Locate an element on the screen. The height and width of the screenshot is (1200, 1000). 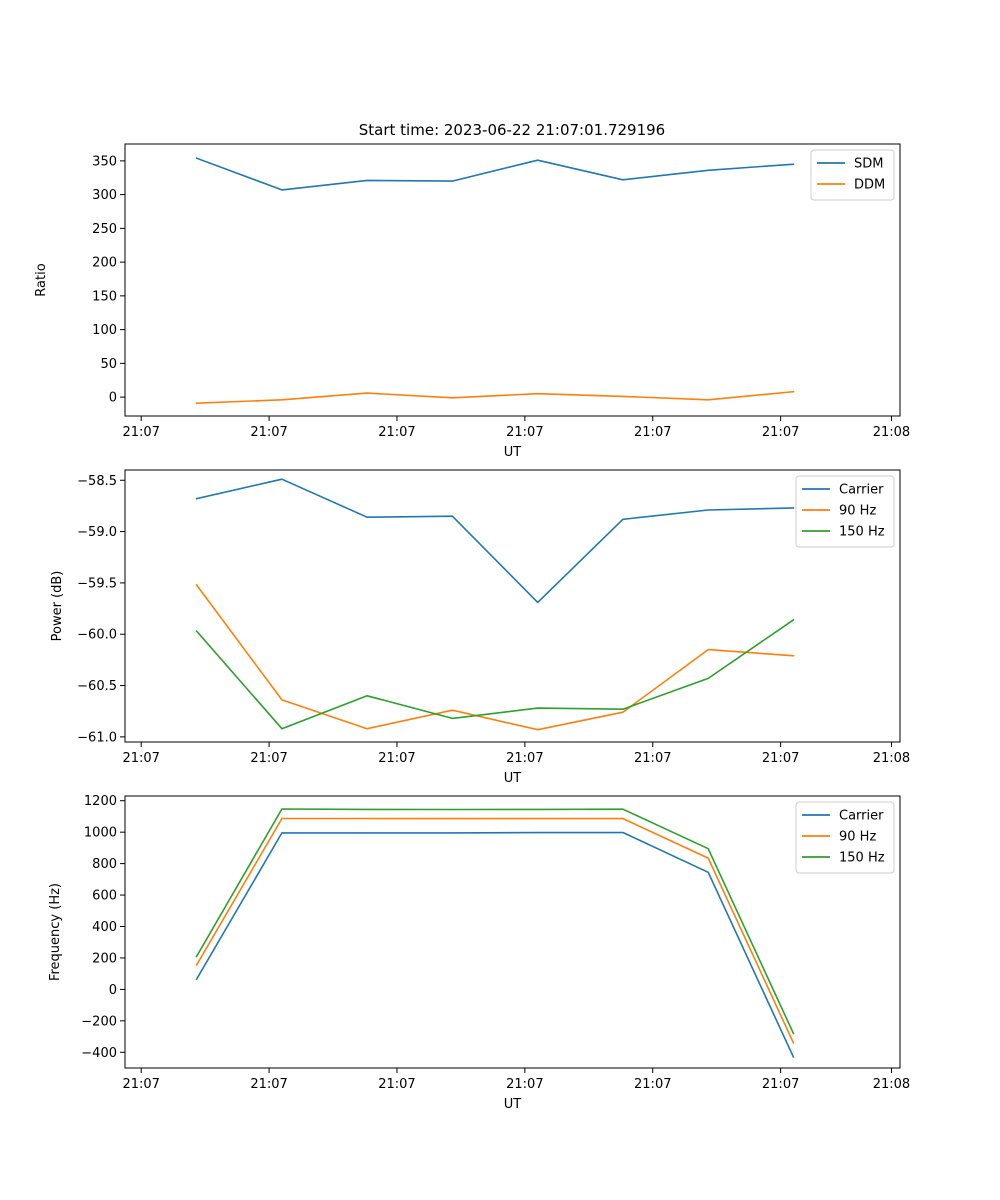
y-tick-label: 350 is located at coordinates (104, 161).